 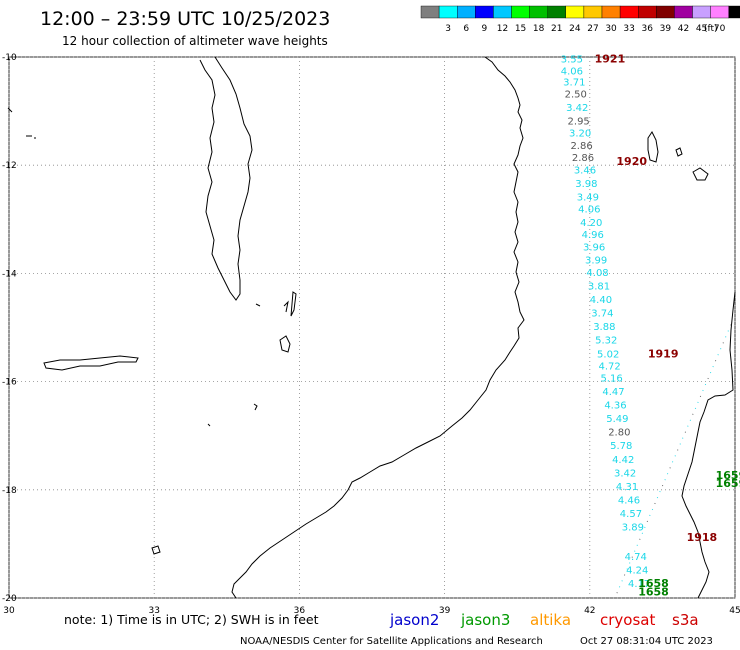 What do you see at coordinates (611, 379) in the screenshot?
I see `wave-height-label: 5.16` at bounding box center [611, 379].